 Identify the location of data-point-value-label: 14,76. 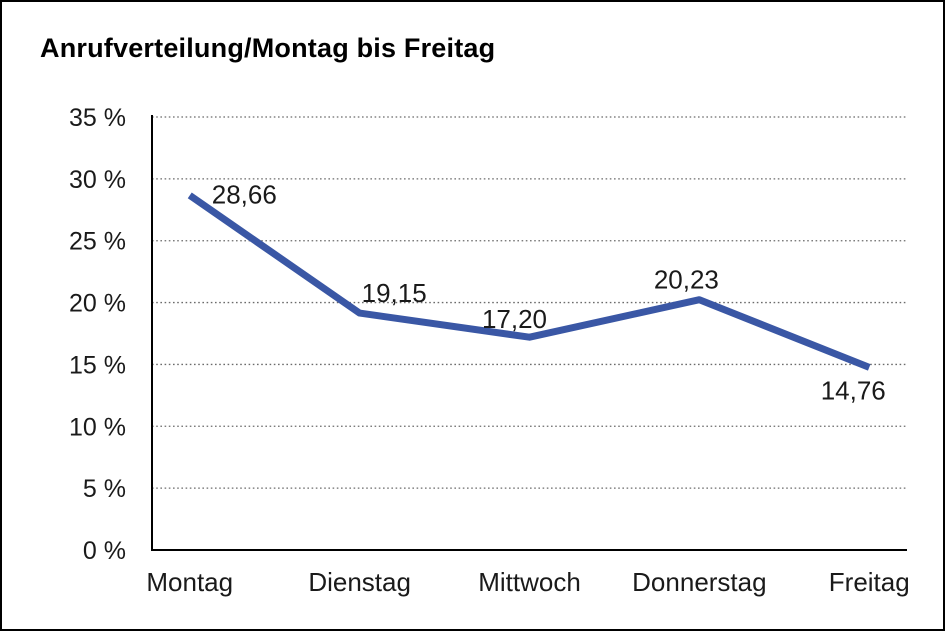
(853, 390).